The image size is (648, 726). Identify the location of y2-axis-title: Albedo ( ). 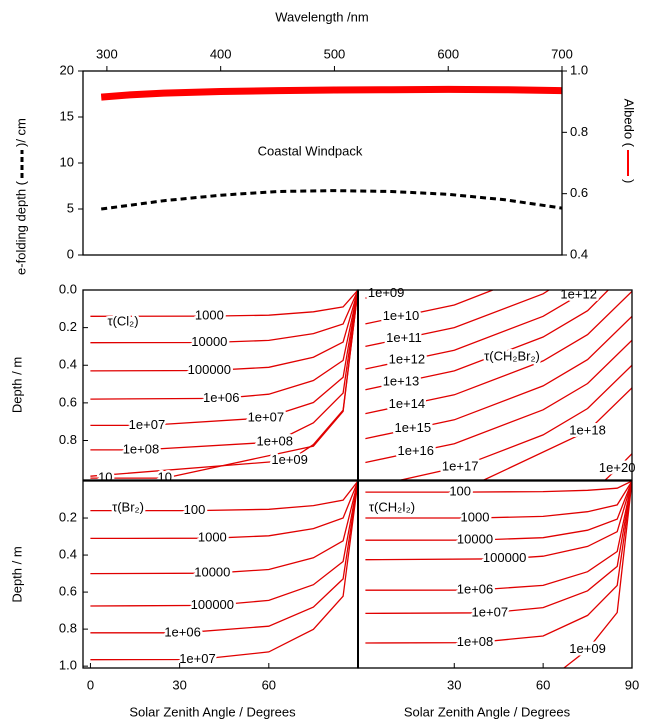
(629, 141).